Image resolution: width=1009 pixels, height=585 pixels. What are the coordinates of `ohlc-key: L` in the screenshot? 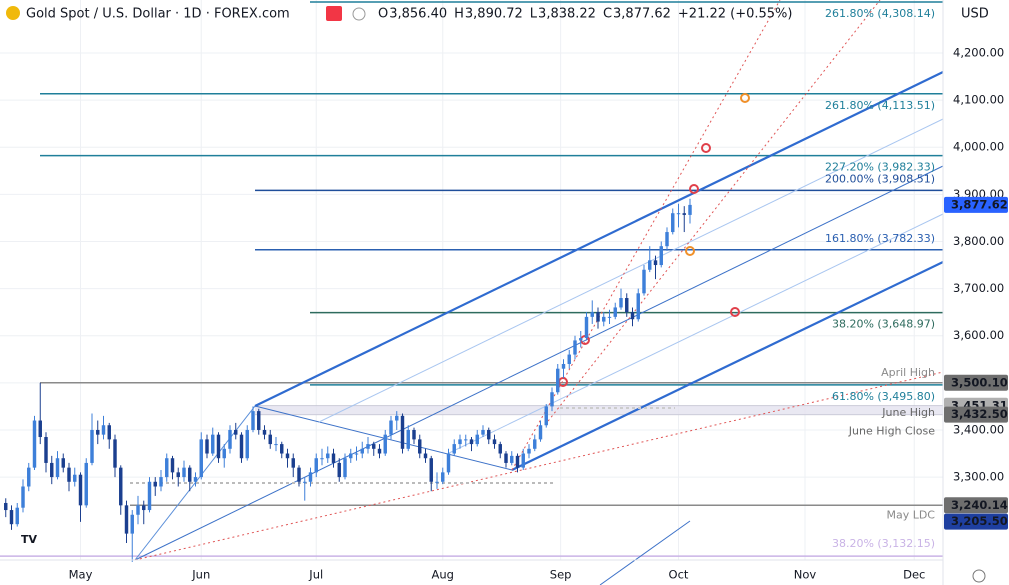 It's located at (534, 14).